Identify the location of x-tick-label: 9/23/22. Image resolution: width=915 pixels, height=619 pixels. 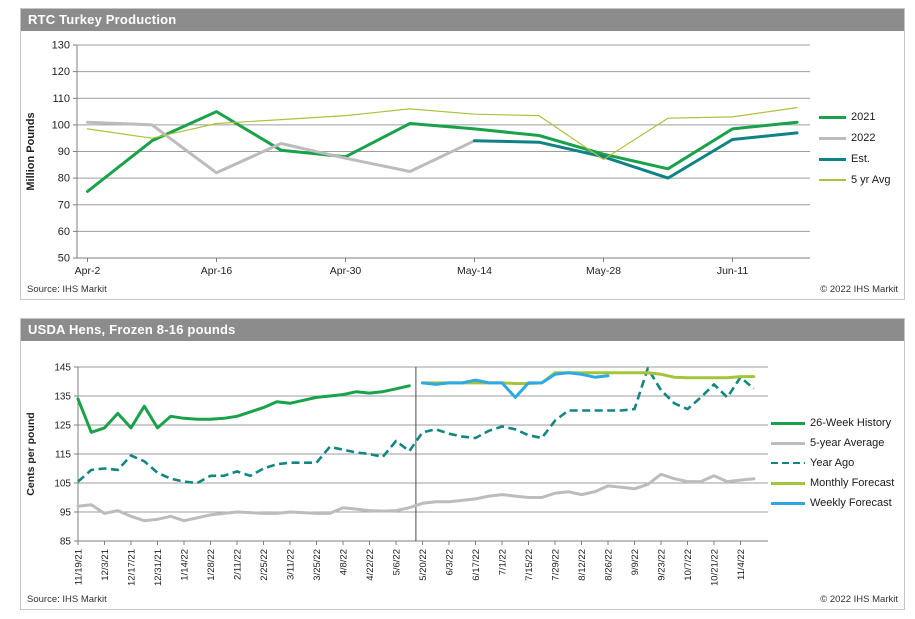
(662, 565).